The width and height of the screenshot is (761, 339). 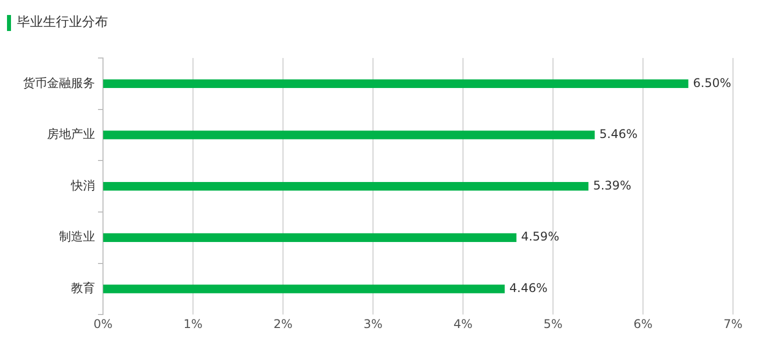 I want to click on x-tick-label: 5%, so click(x=553, y=323).